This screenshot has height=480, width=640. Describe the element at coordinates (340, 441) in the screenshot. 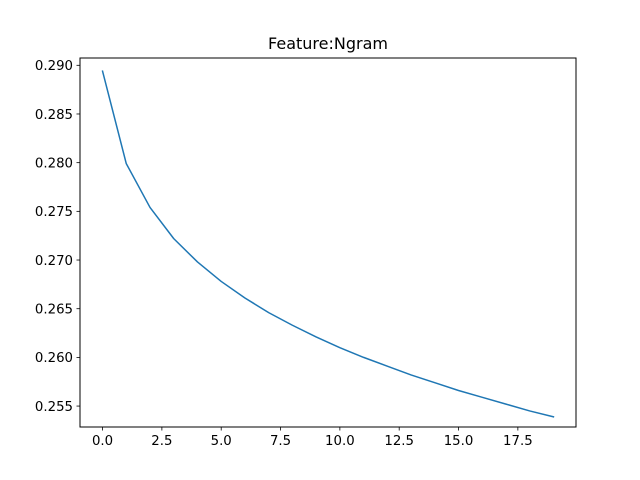

I see `x-tick-label: 10.0` at that location.